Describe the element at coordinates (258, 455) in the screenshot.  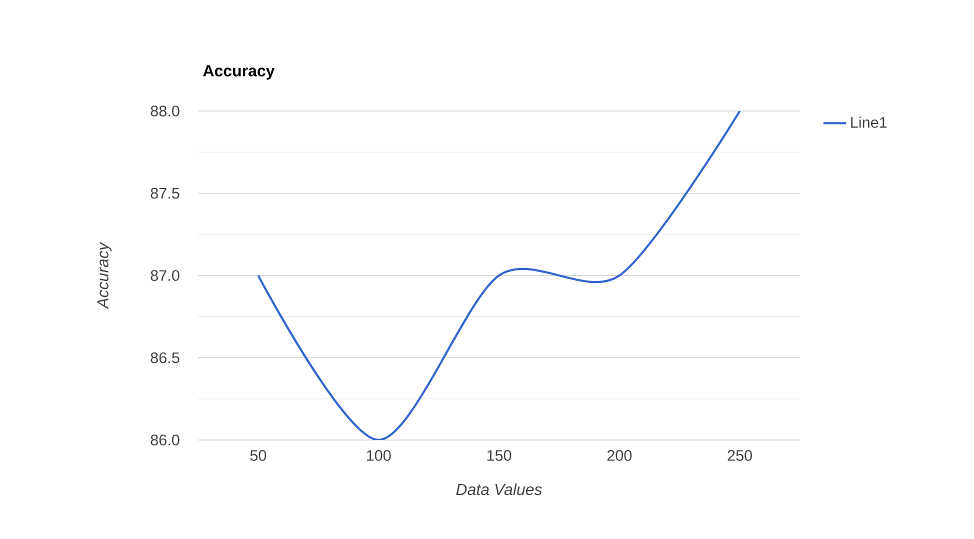
I see `x-tick-label: 50` at that location.